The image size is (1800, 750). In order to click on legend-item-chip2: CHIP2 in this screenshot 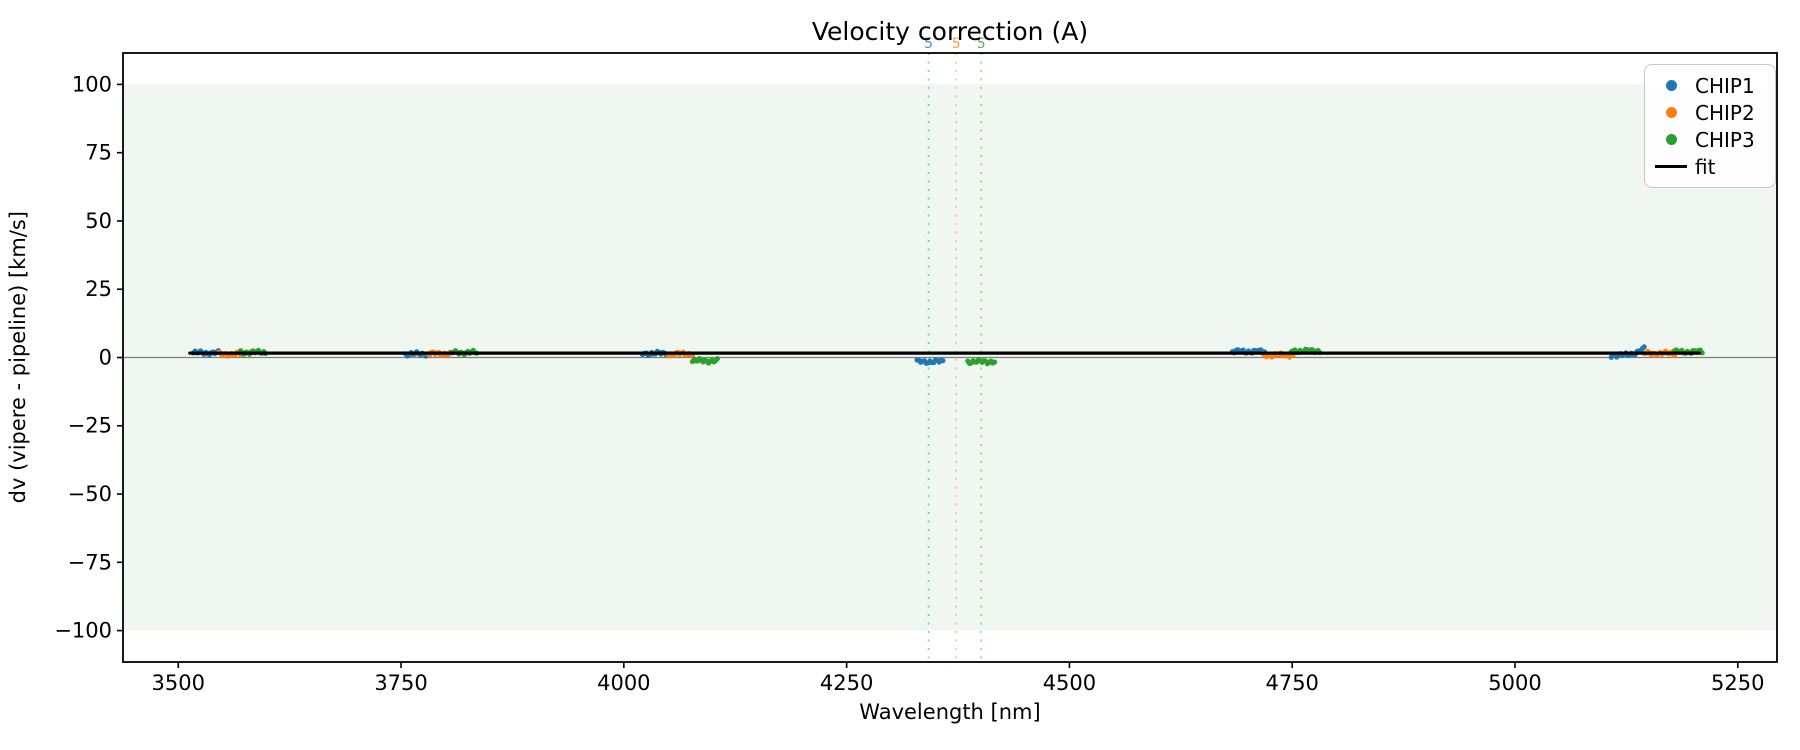, I will do `click(1710, 112)`.